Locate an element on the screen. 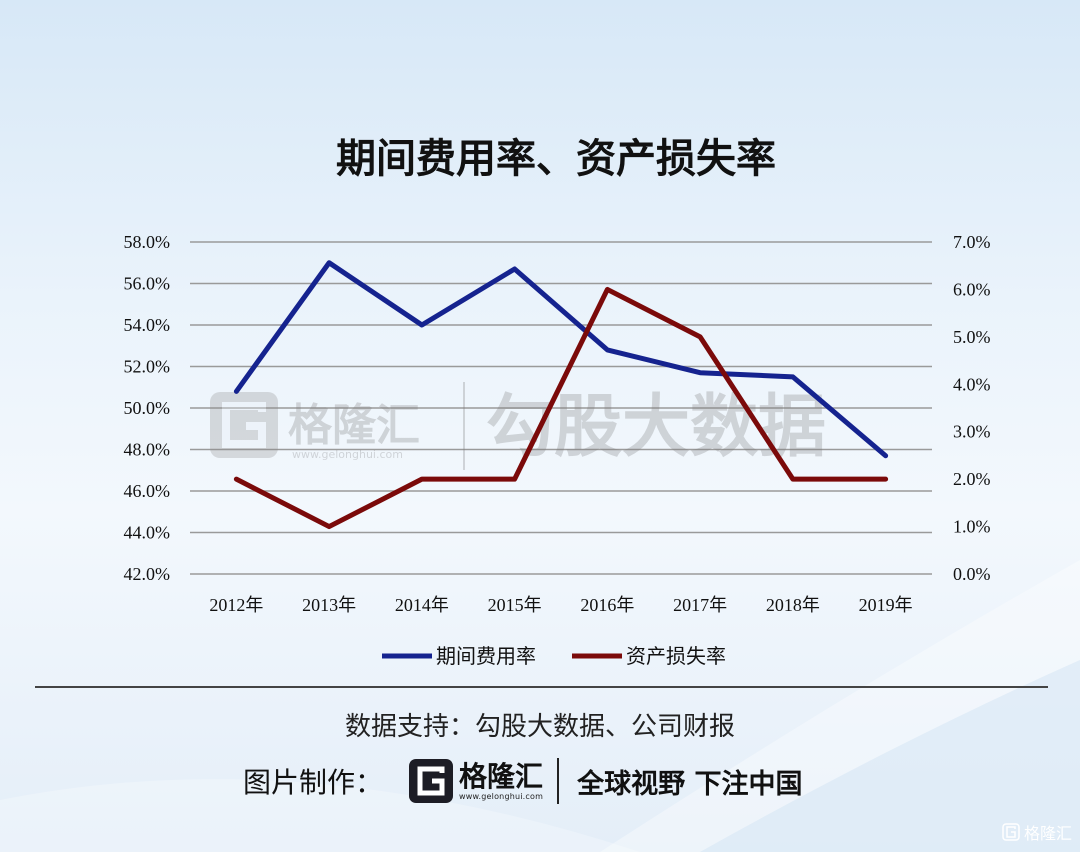  watermark: 格隆汇 www.gelonghui.com 勾股大数据 is located at coordinates (518, 426).